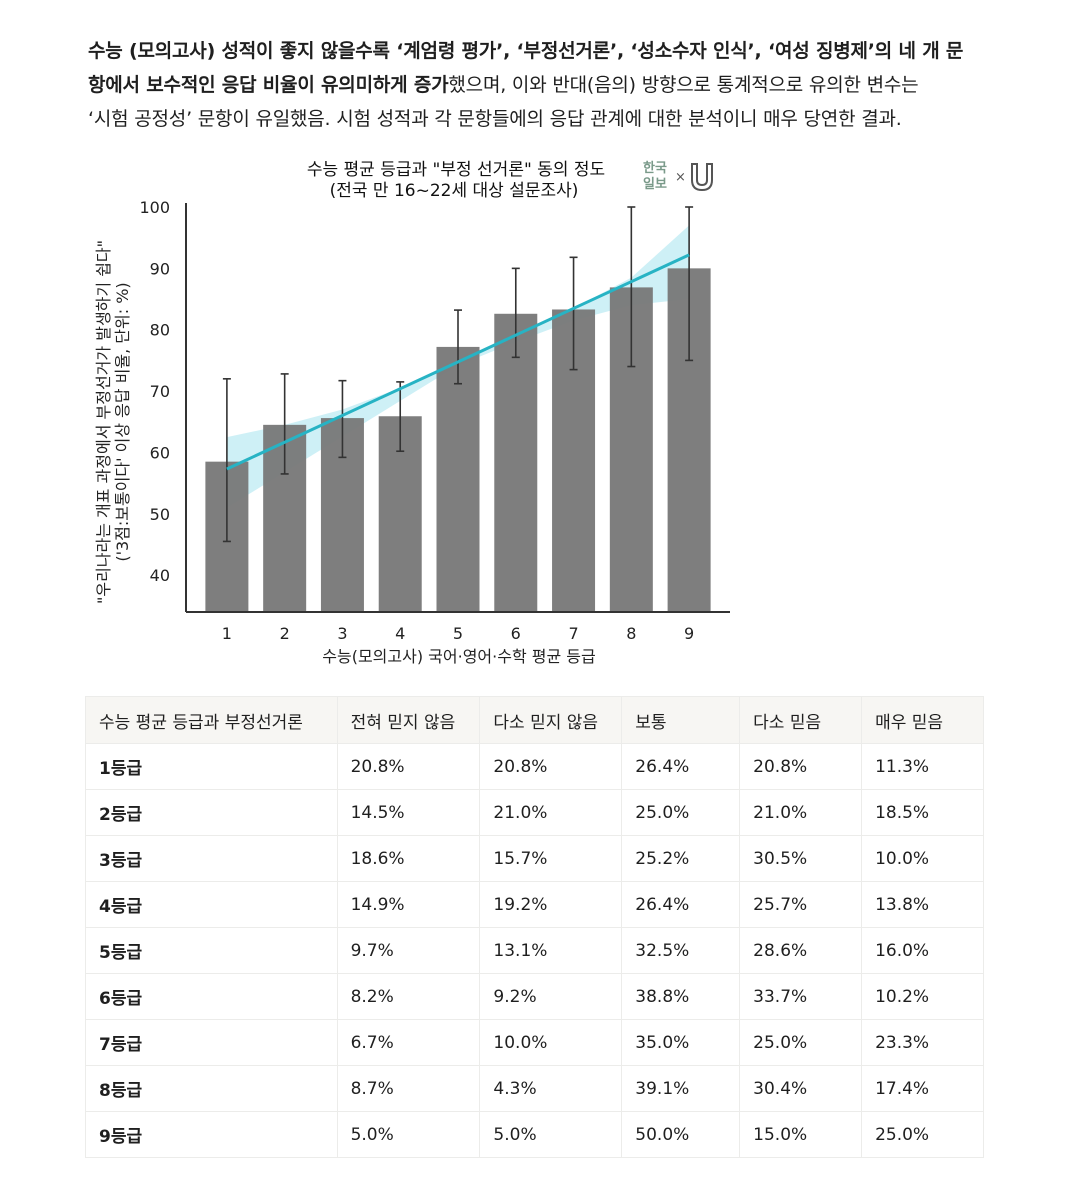 The height and width of the screenshot is (1200, 1089). What do you see at coordinates (631, 633) in the screenshot?
I see `x-tick-label-8: 8` at bounding box center [631, 633].